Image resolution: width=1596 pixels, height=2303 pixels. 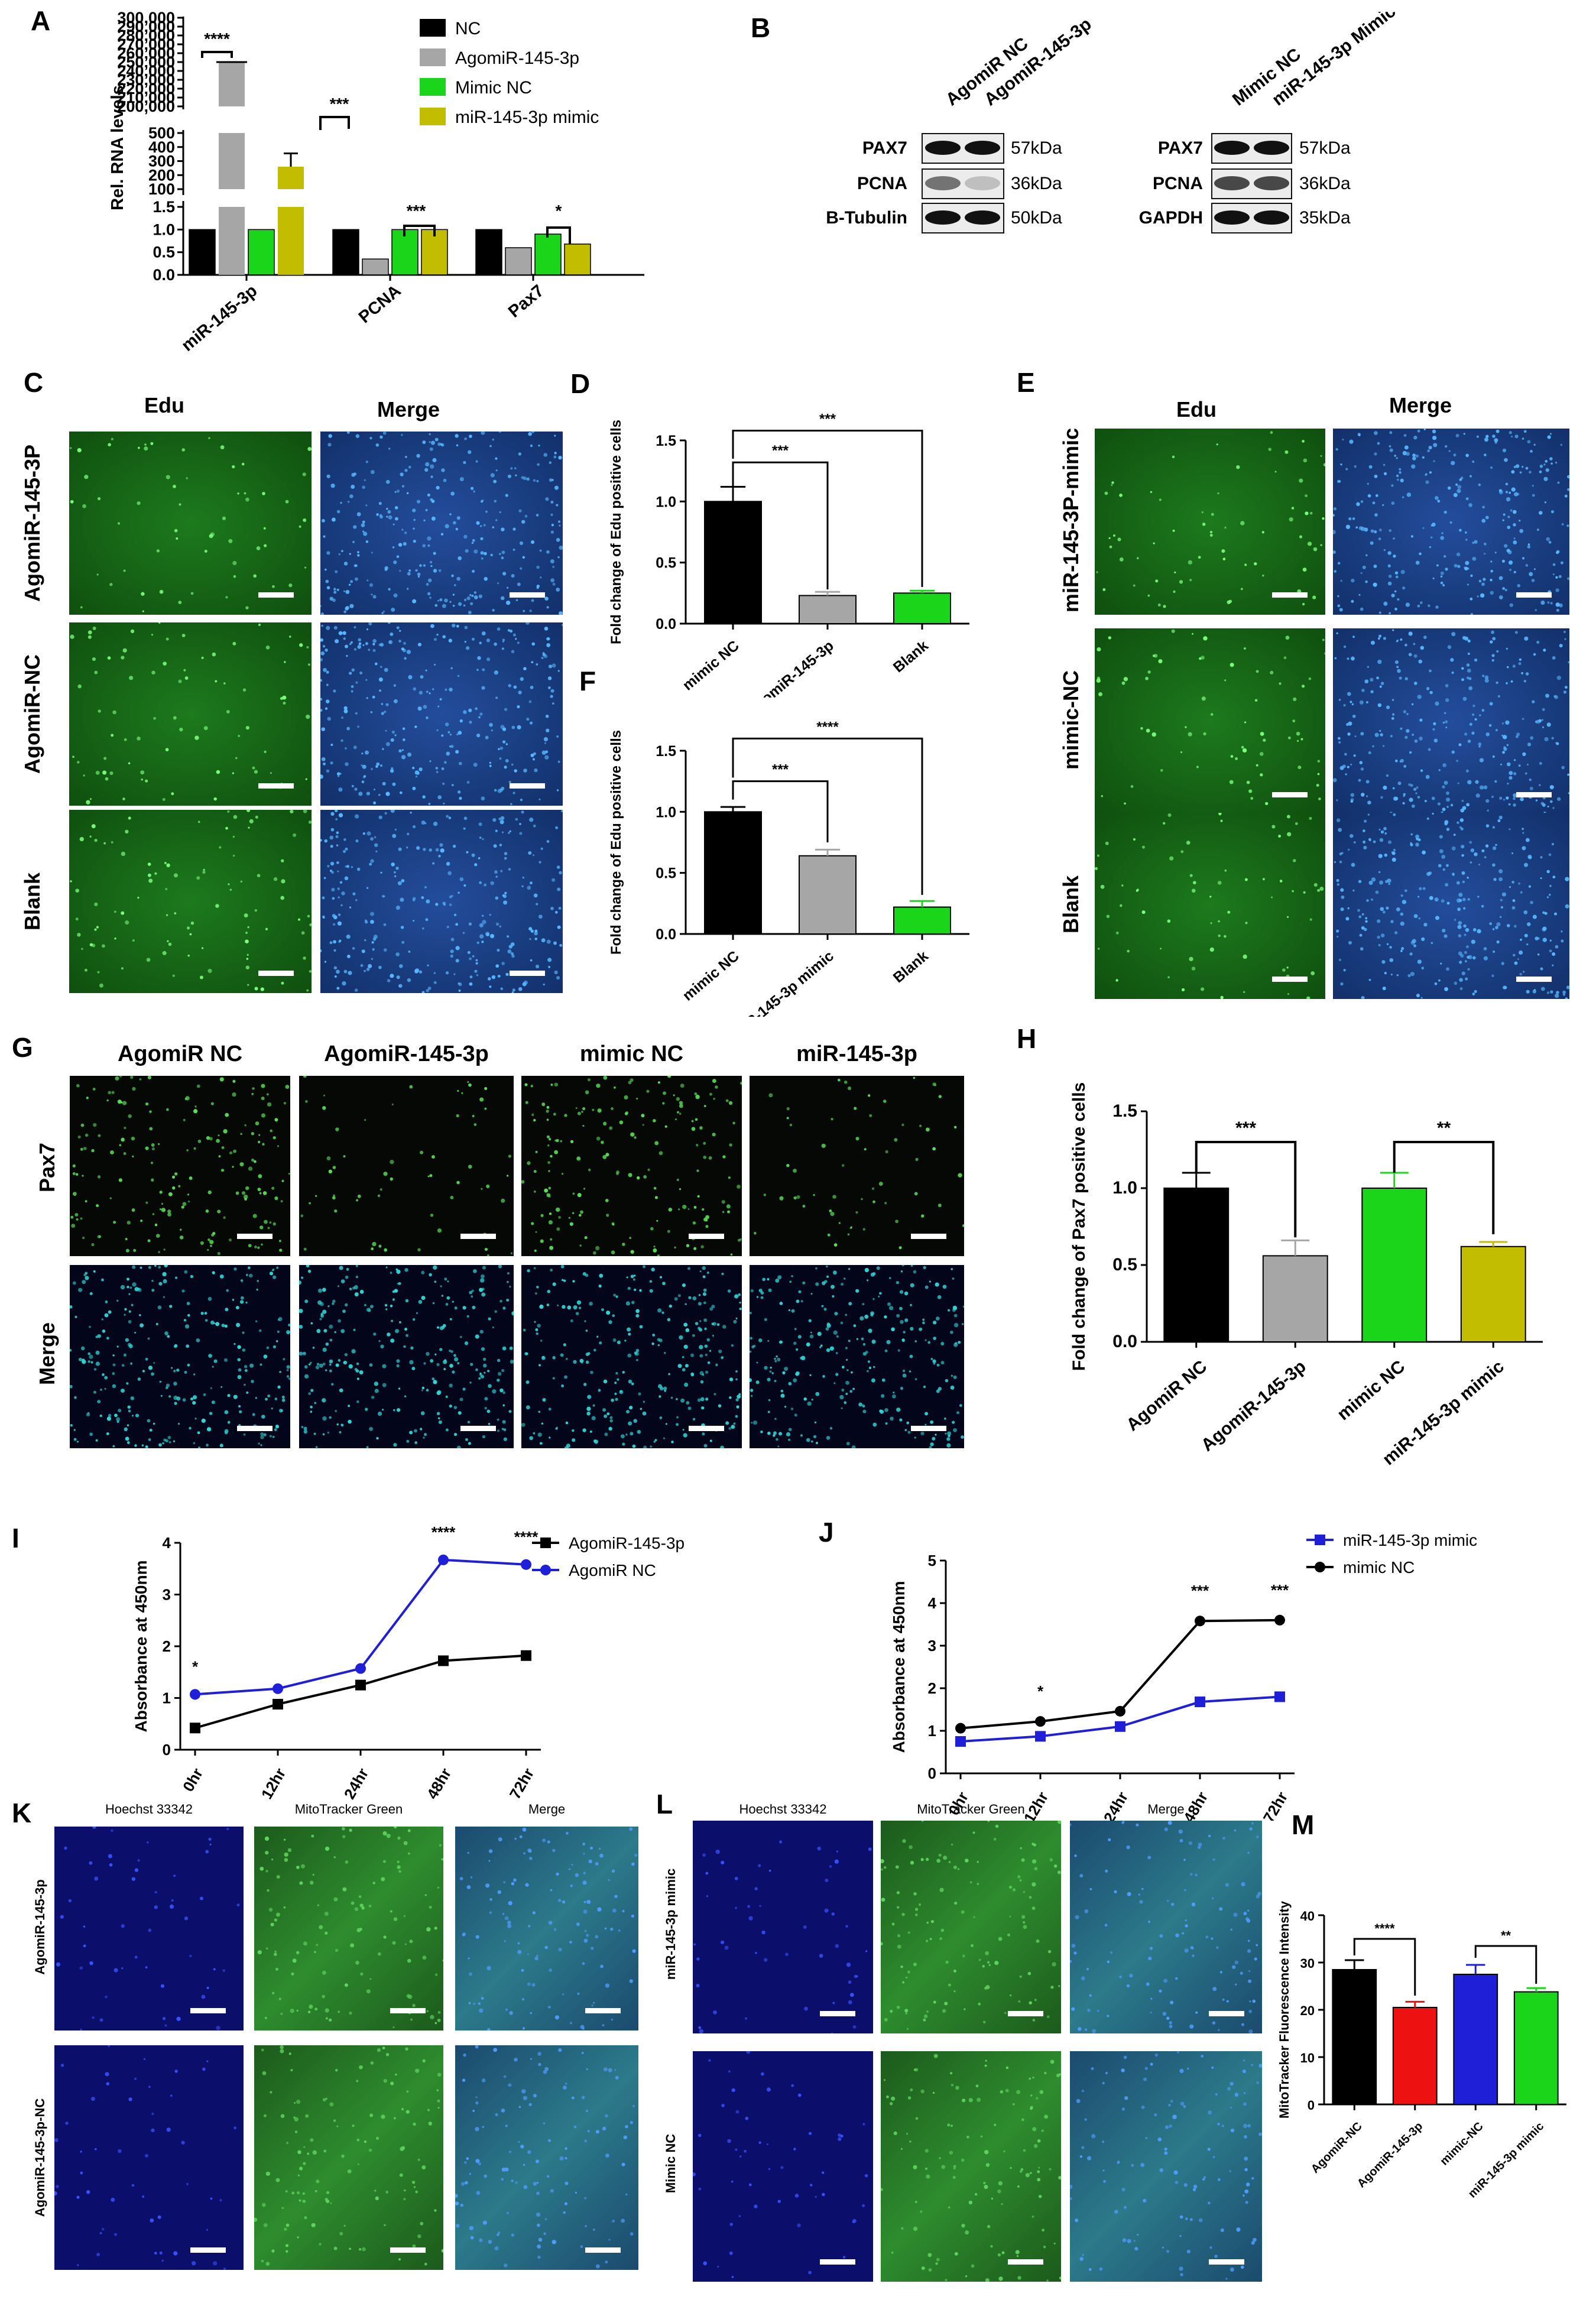 I want to click on y-tick-label: 10, so click(x=1307, y=2058).